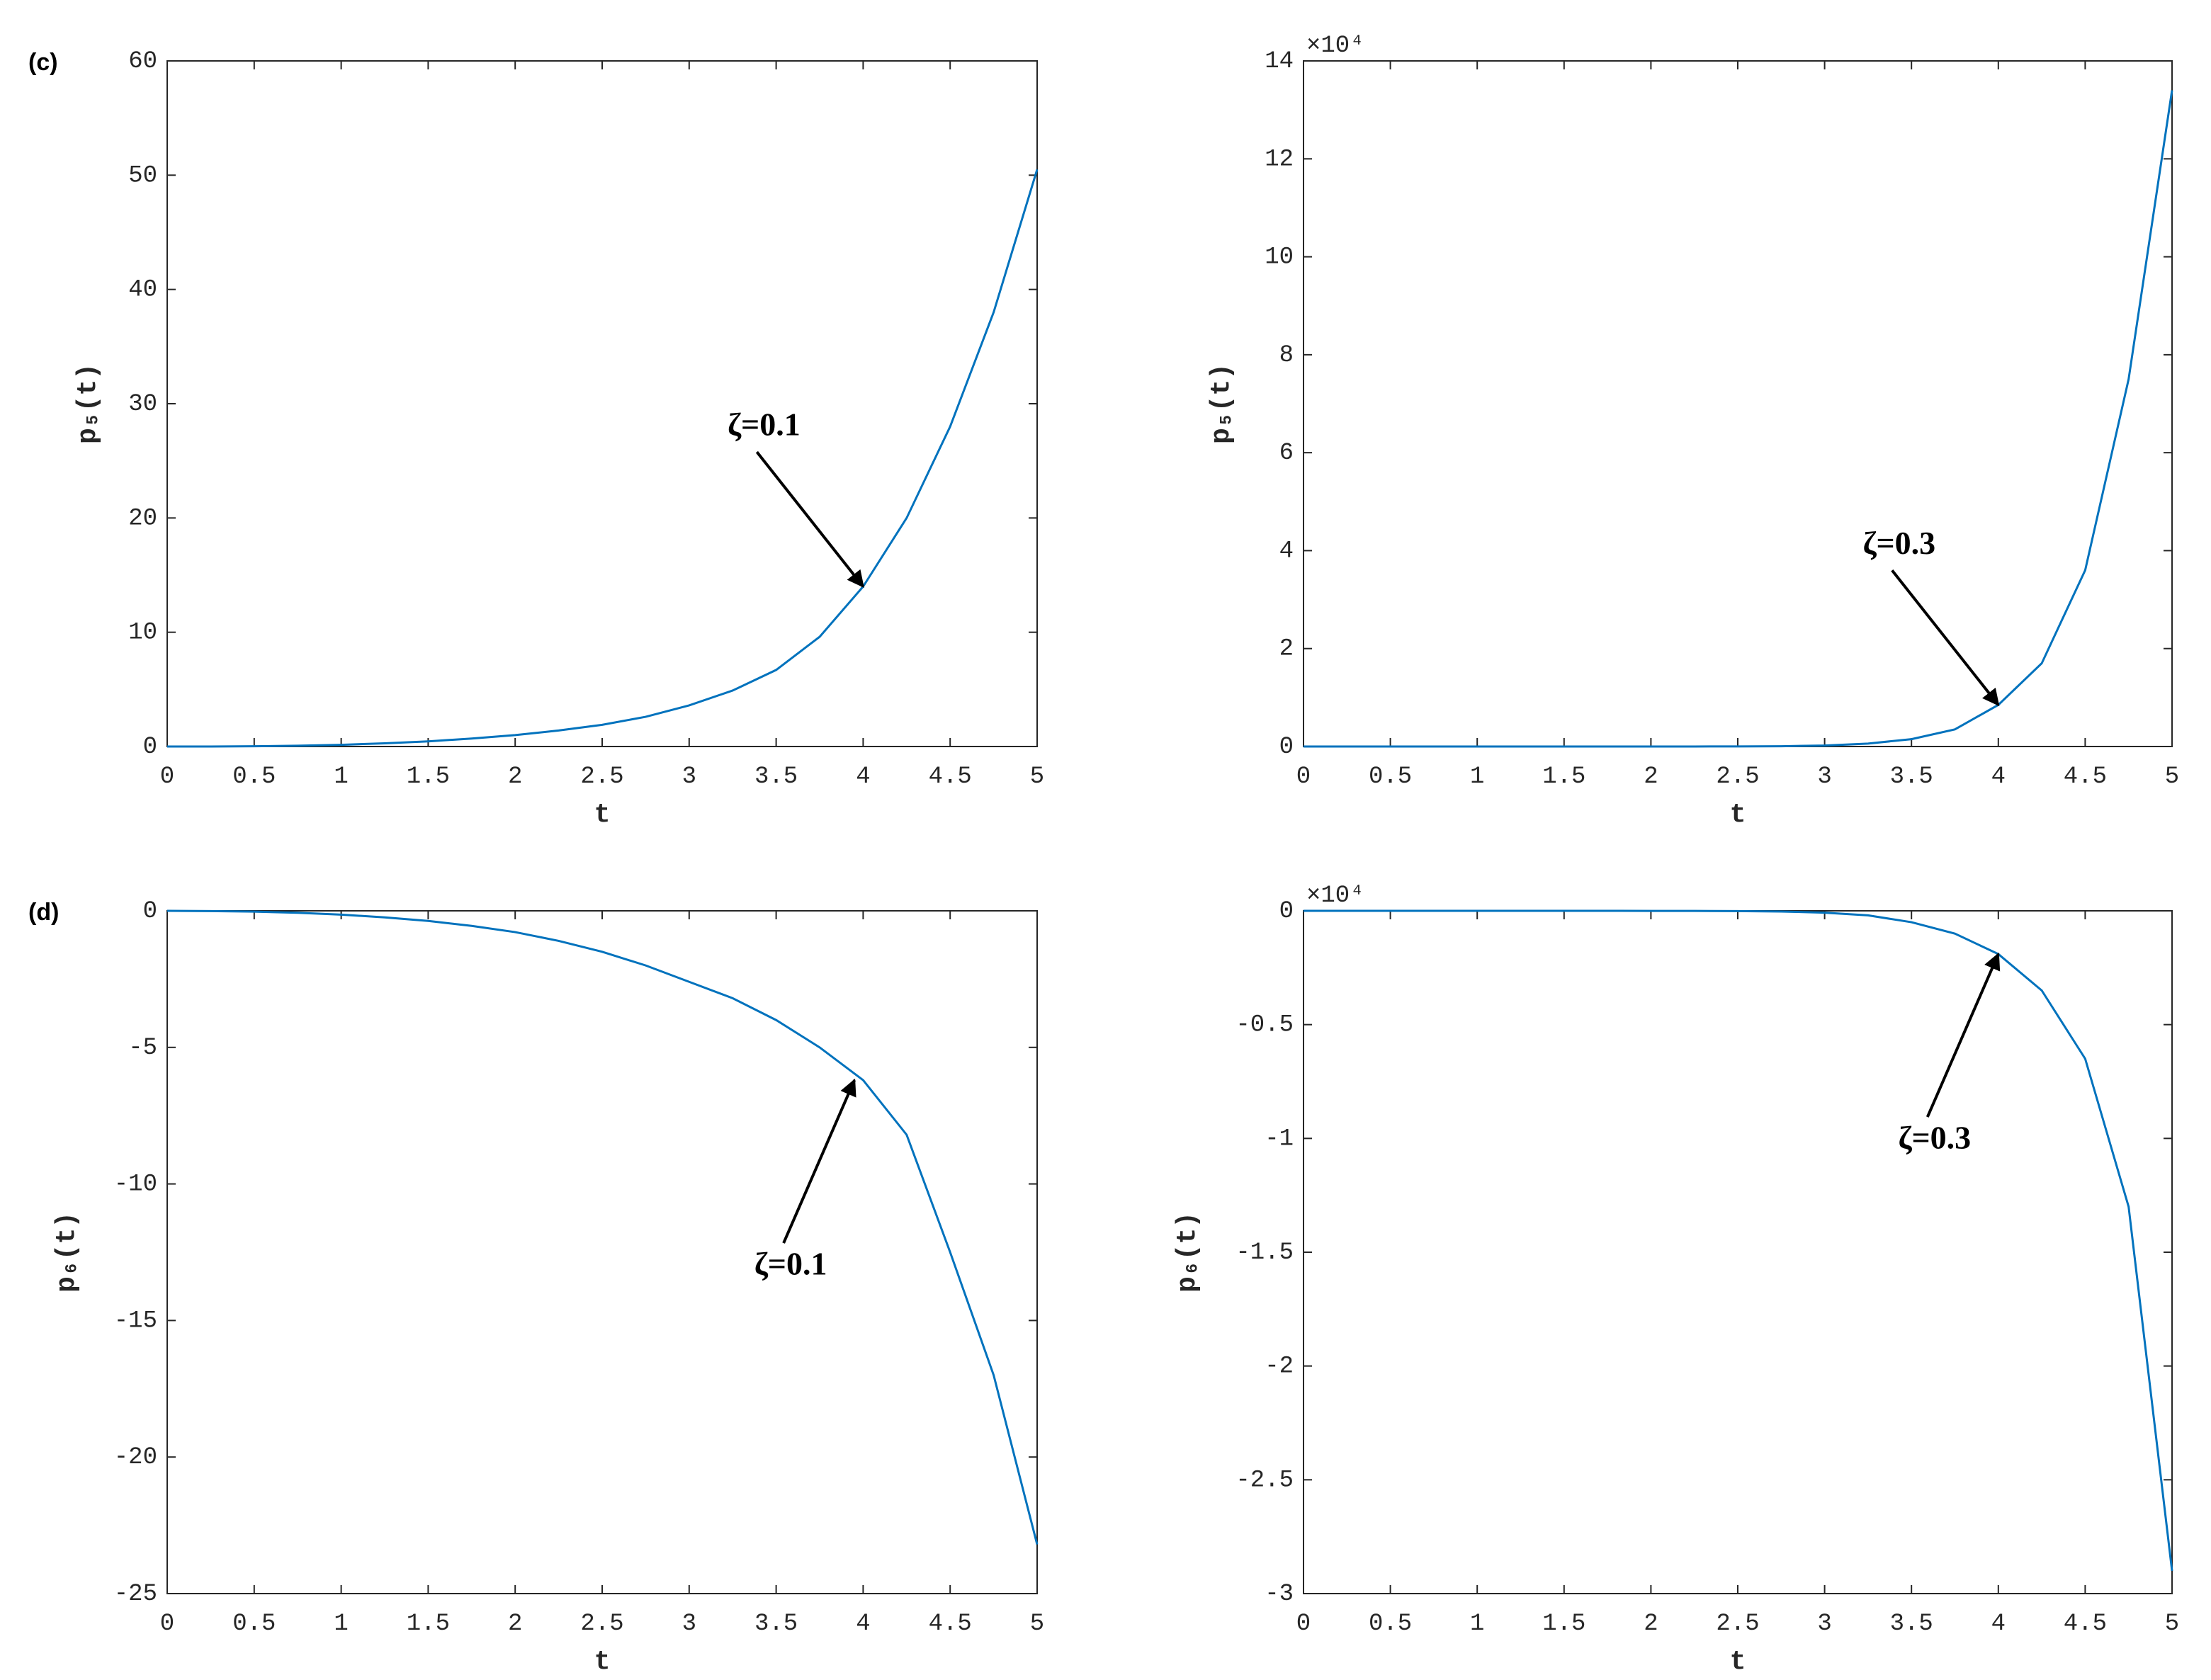 The height and width of the screenshot is (1680, 2211). I want to click on y-tick-label: -10, so click(135, 1184).